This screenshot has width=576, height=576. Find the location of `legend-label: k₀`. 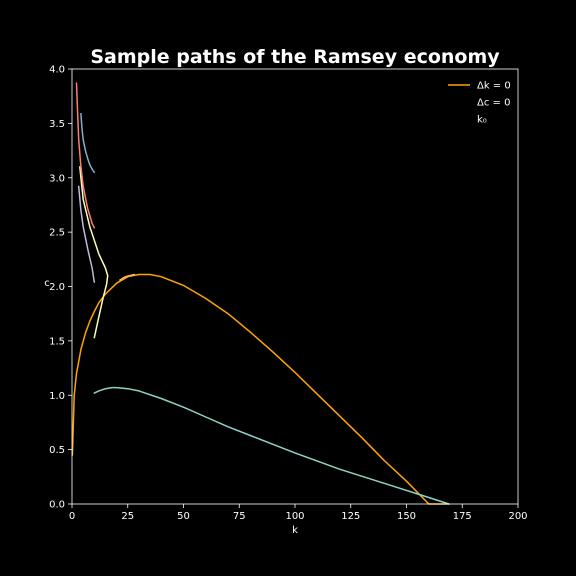

legend-label: k₀ is located at coordinates (482, 120).